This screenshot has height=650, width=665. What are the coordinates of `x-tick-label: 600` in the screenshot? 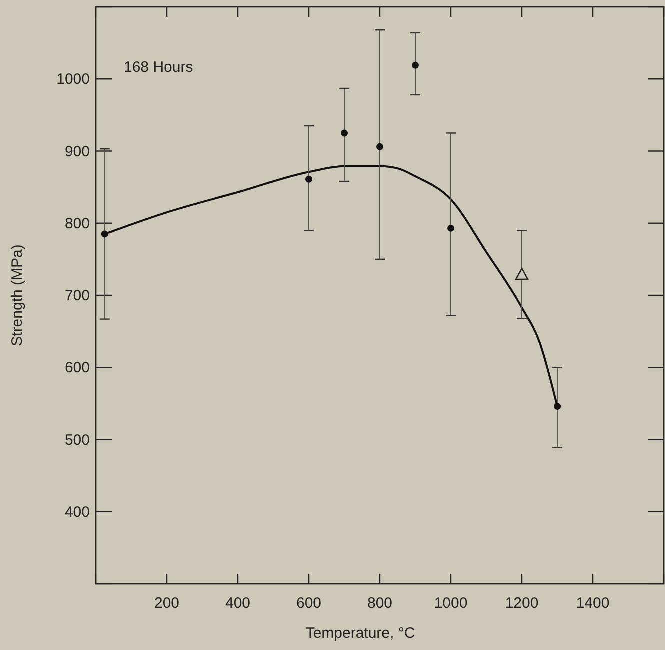 It's located at (309, 603).